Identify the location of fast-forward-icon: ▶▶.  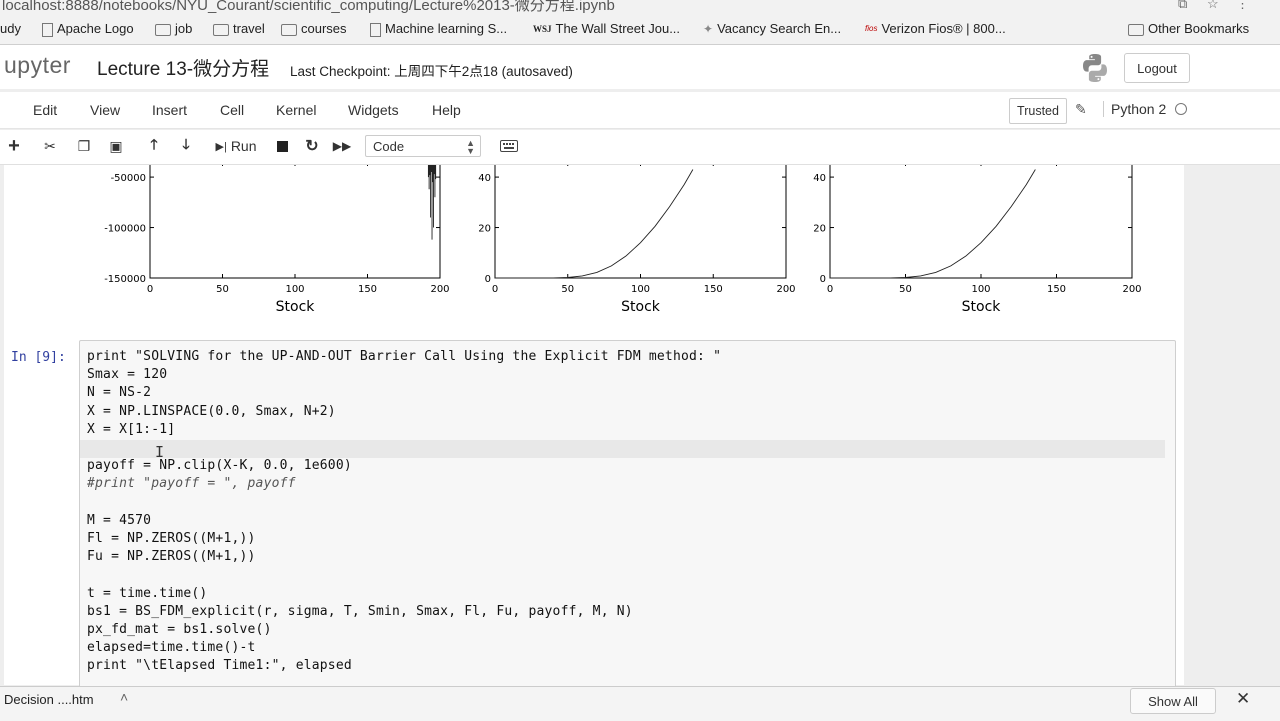
(342, 146).